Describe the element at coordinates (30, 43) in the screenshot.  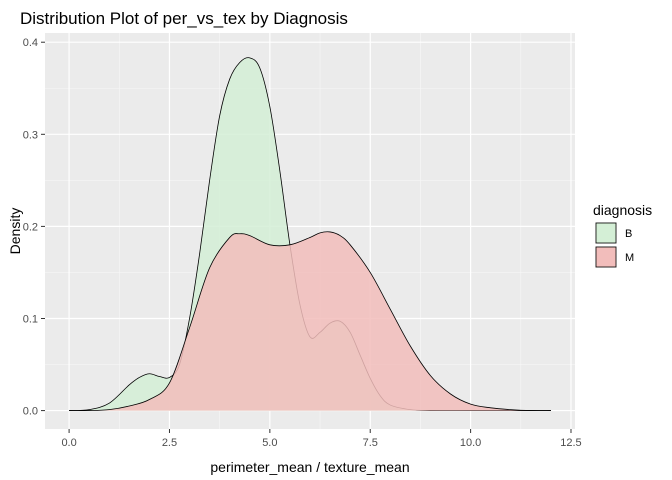
I see `y-tick-label: 0.4` at that location.